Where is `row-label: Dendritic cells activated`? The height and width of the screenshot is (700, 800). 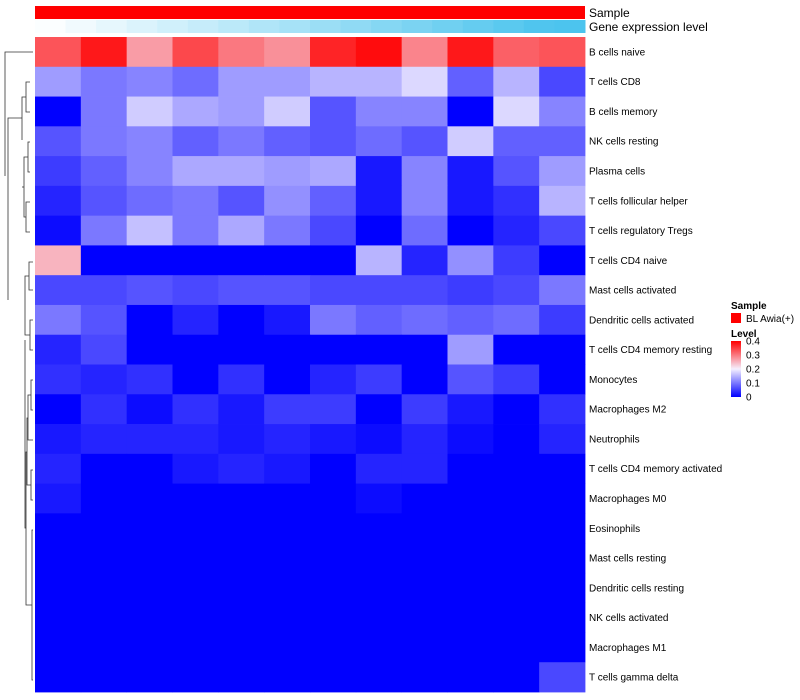
row-label: Dendritic cells activated is located at coordinates (641, 320).